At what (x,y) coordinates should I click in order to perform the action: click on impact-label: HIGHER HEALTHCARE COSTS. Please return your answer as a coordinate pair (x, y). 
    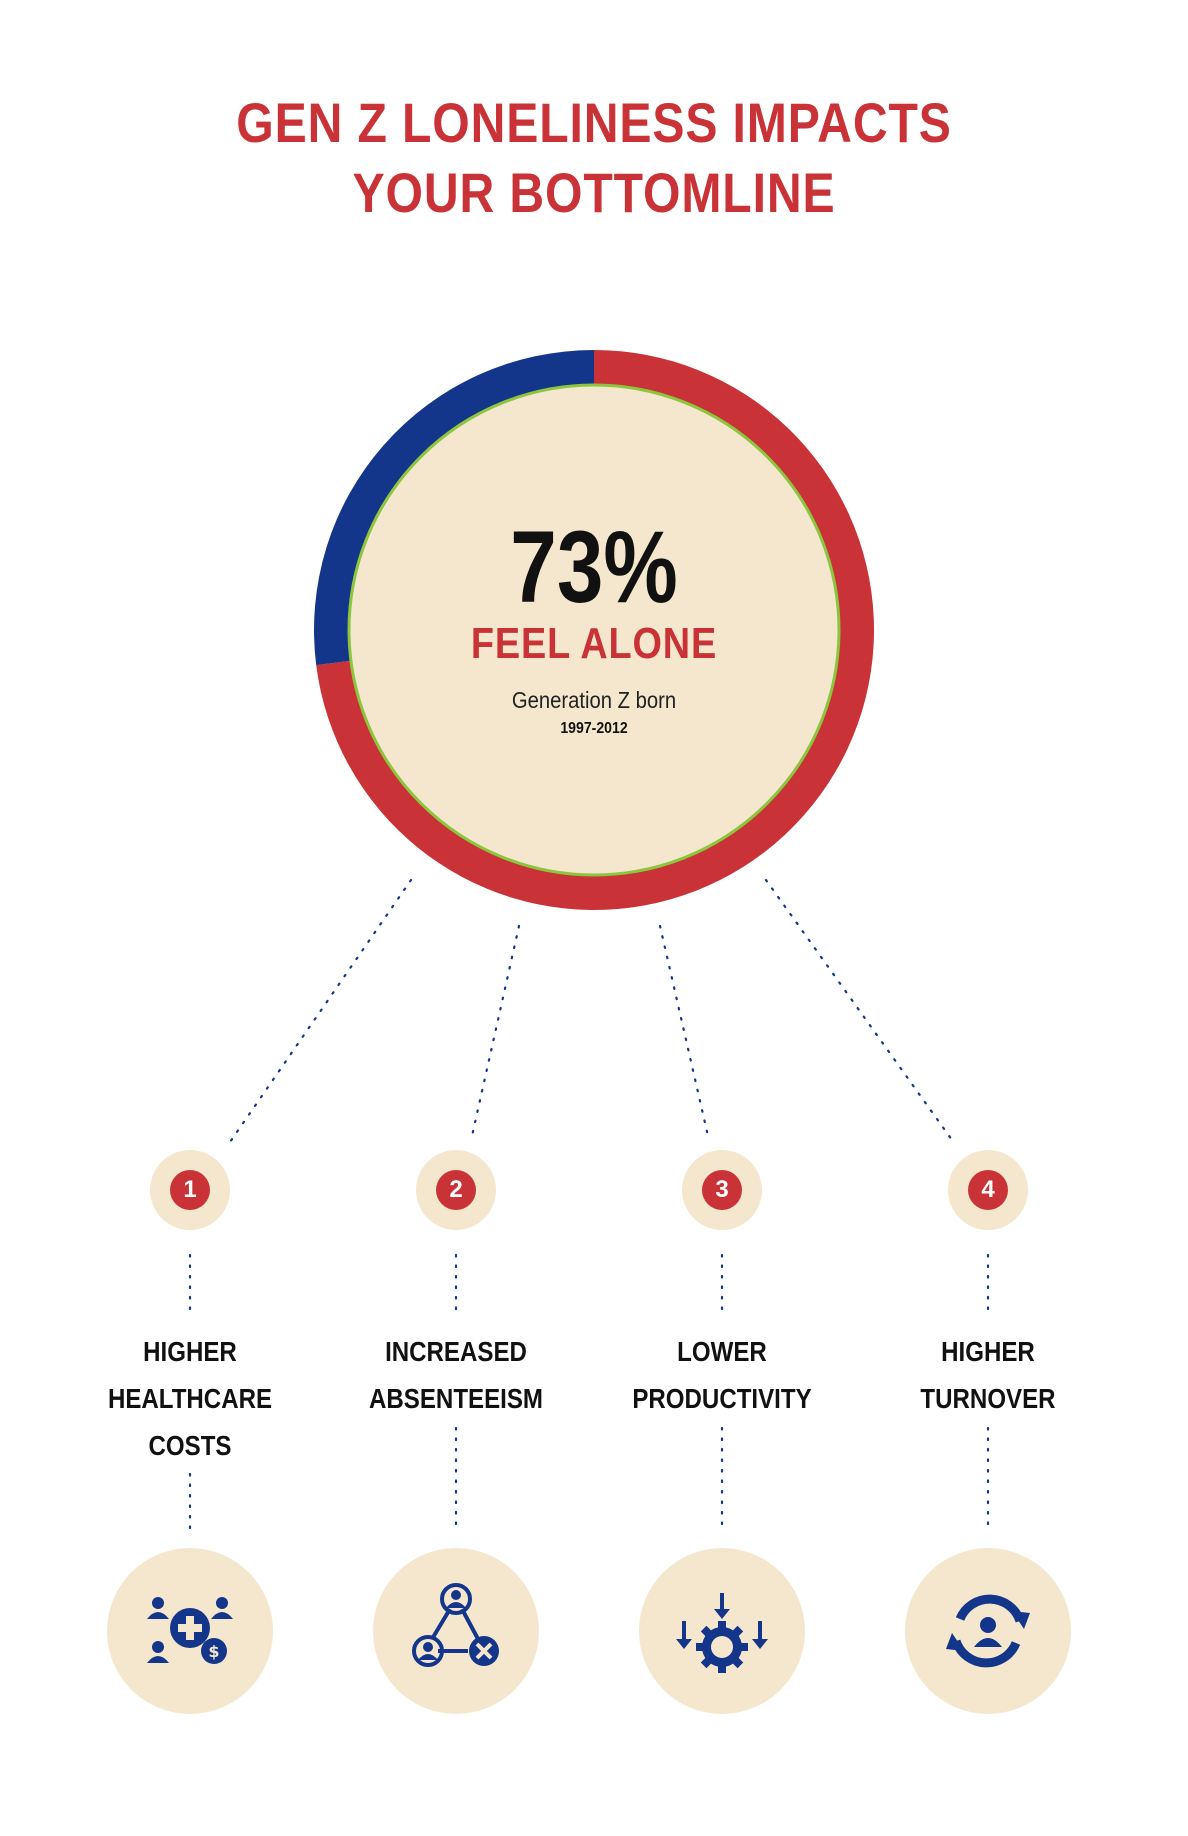
    Looking at the image, I should click on (190, 1398).